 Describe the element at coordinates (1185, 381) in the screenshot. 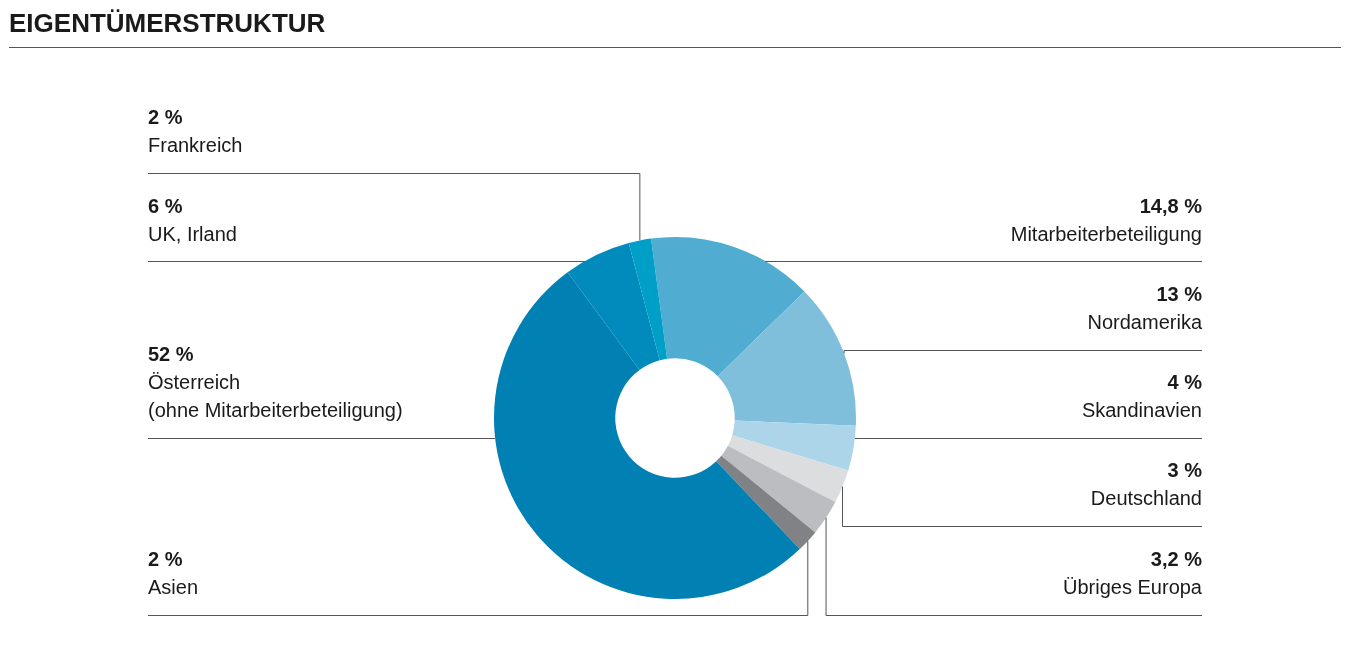

I see `data-label: 4 %` at that location.